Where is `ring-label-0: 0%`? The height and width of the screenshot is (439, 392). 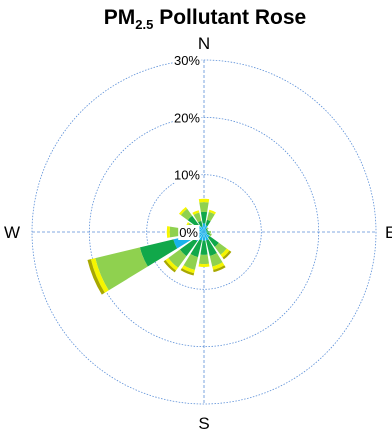 ring-label-0: 0% is located at coordinates (188, 232).